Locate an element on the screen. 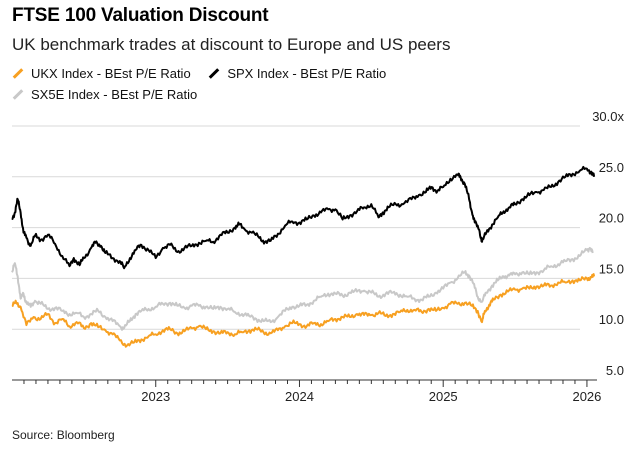 The height and width of the screenshot is (450, 642). x-tick-label-2025: 2025 is located at coordinates (443, 396).